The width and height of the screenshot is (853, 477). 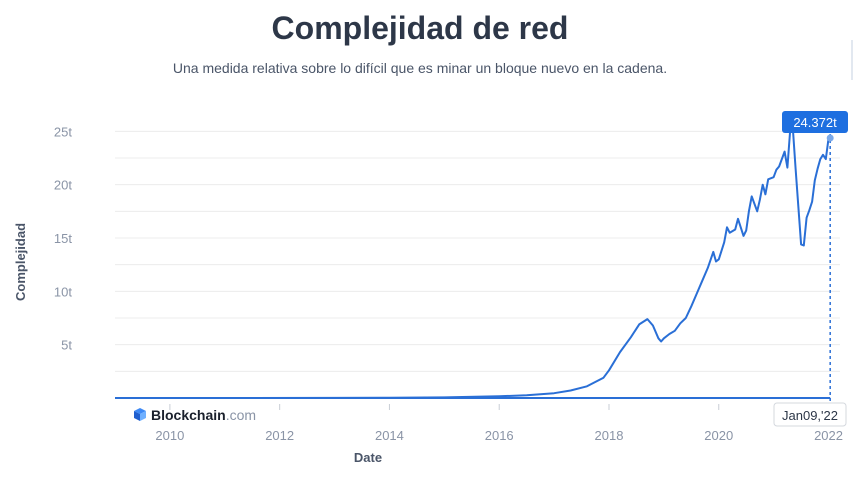 What do you see at coordinates (140, 414) in the screenshot?
I see `blockchain-cube-icon` at bounding box center [140, 414].